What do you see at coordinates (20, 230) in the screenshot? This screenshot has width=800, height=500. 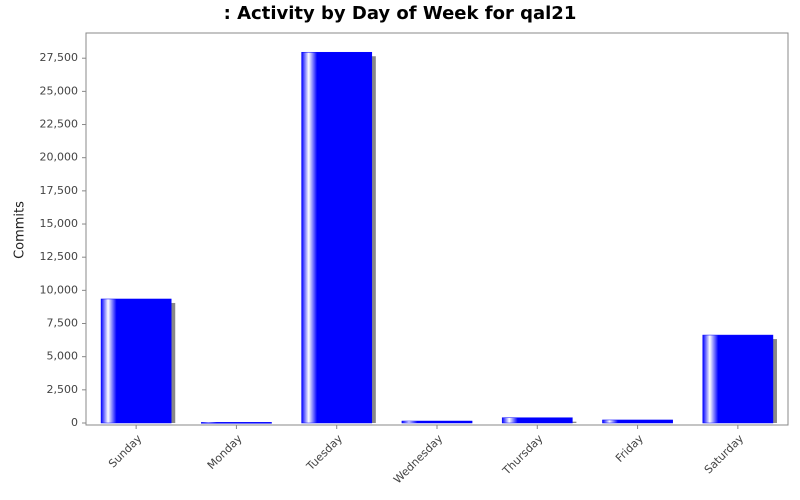 I see `y-axis-label: Commits` at bounding box center [20, 230].